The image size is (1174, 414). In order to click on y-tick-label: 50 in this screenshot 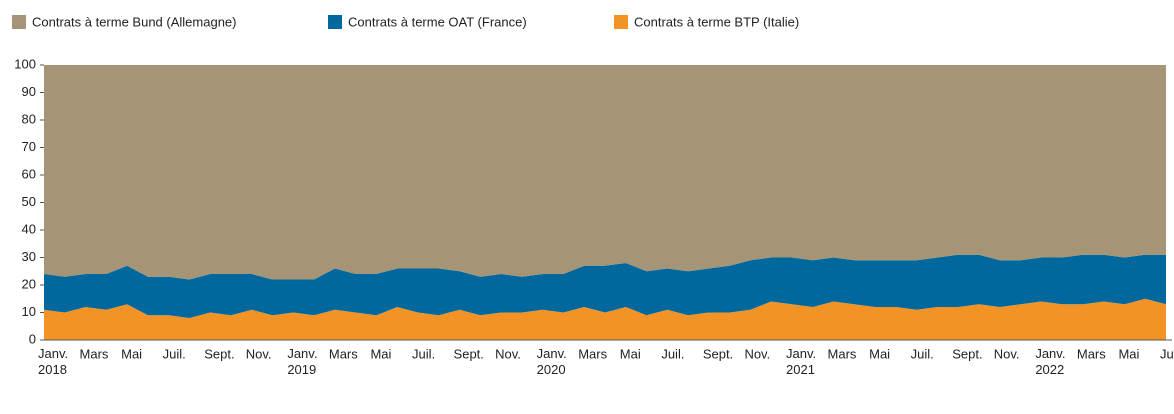, I will do `click(29, 201)`.